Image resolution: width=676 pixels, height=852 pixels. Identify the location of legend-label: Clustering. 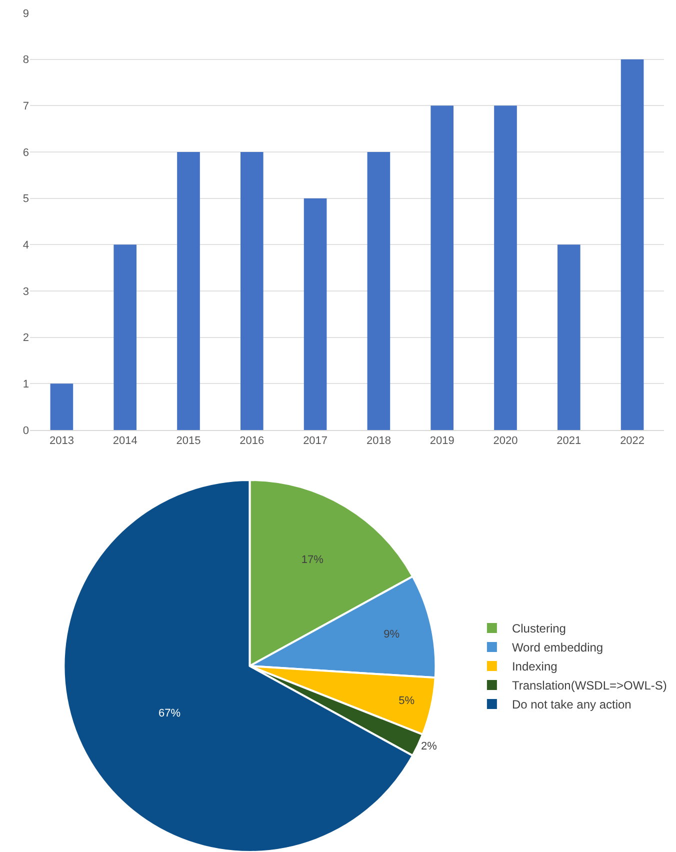
(539, 629).